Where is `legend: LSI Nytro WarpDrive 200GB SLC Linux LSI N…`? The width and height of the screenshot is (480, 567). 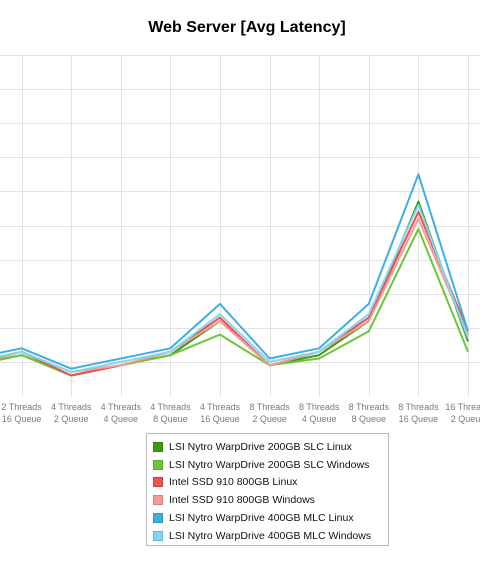
legend: LSI Nytro WarpDrive 200GB SLC Linux LSI N… is located at coordinates (267, 489).